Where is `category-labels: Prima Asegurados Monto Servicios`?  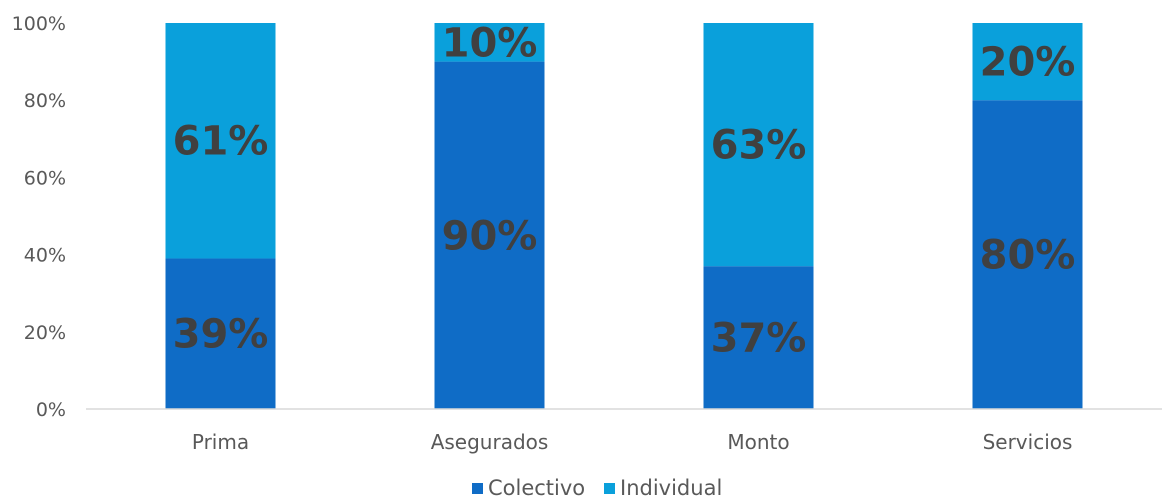
category-labels: Prima Asegurados Monto Servicios is located at coordinates (632, 442).